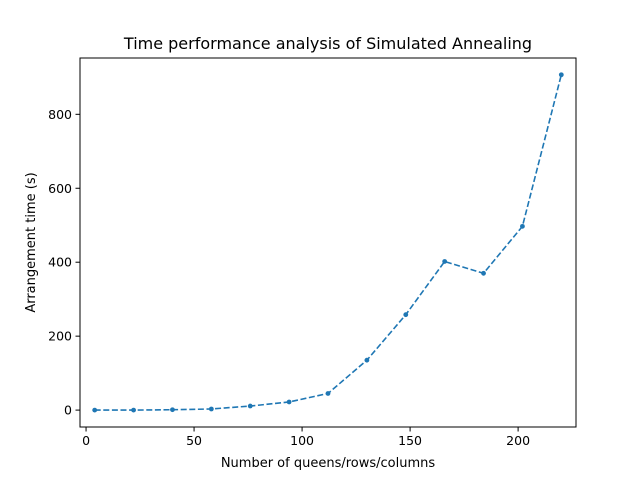 The height and width of the screenshot is (484, 640). Describe the element at coordinates (328, 463) in the screenshot. I see `x-axis-label: Number of queens/rows/columns` at that location.